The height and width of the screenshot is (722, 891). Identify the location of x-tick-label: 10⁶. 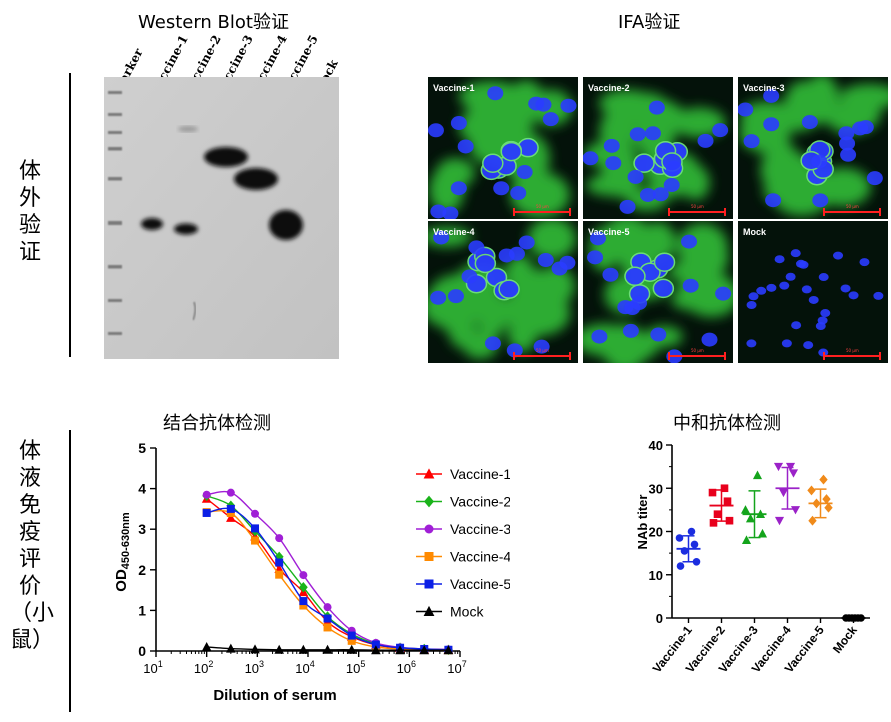
(406, 667).